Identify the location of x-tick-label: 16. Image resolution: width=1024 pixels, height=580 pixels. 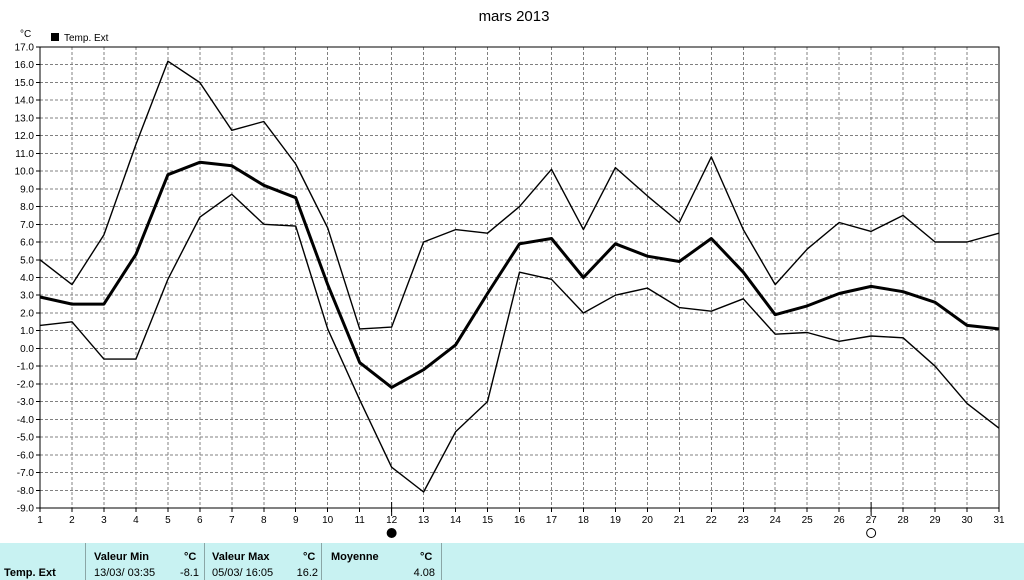
(520, 520).